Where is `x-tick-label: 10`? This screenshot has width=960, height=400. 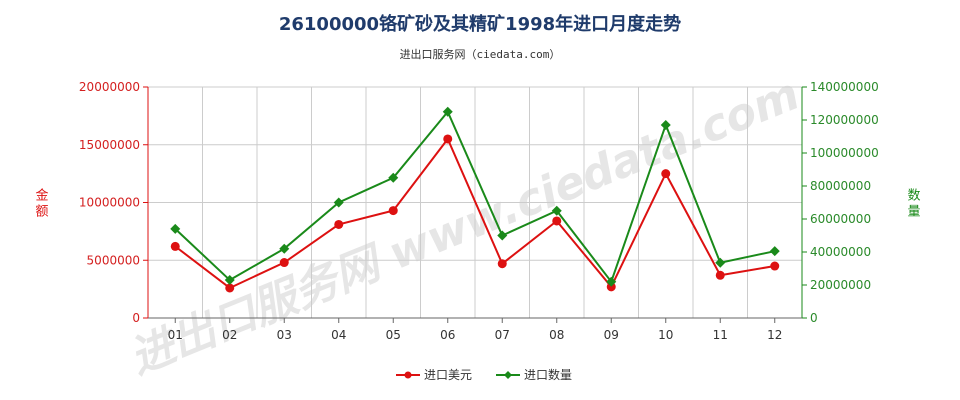
x-tick-label: 10 is located at coordinates (665, 335).